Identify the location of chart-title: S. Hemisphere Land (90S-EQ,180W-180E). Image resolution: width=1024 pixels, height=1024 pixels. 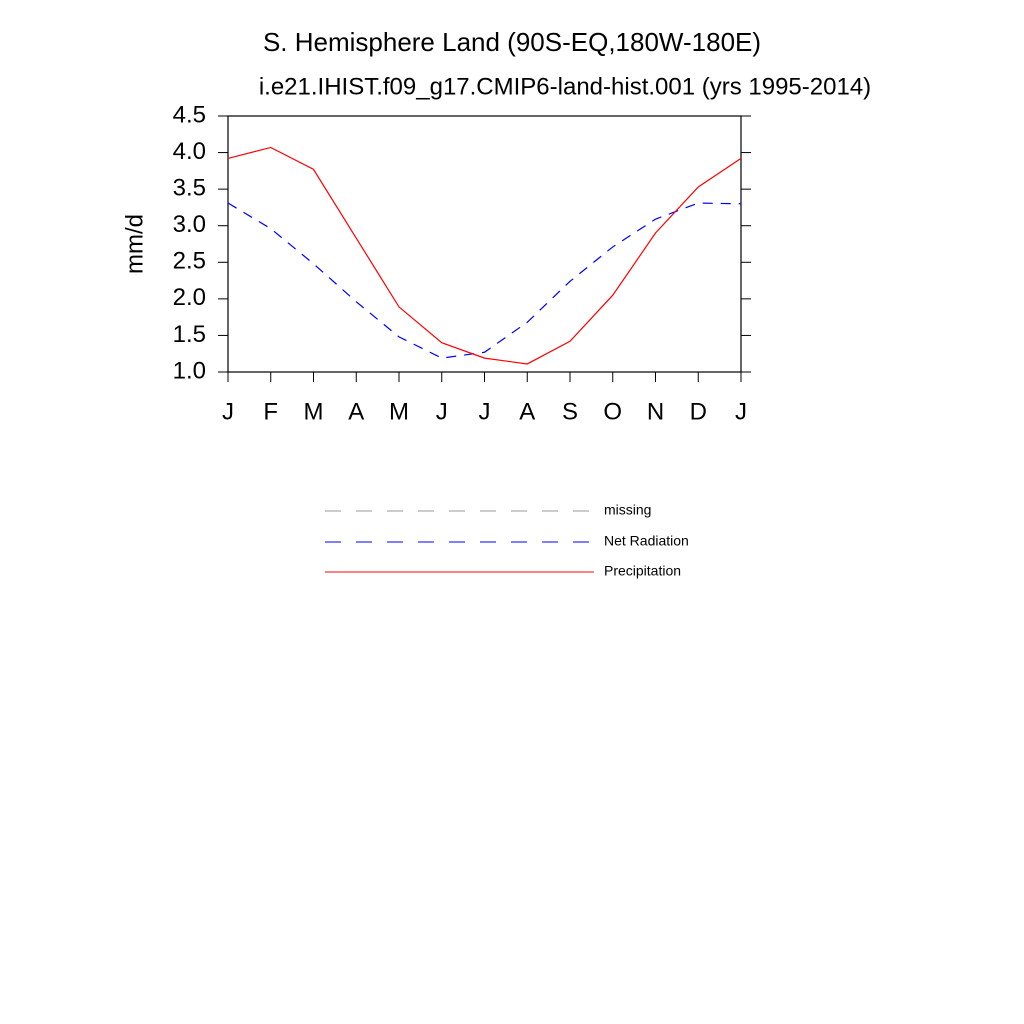
(512, 42).